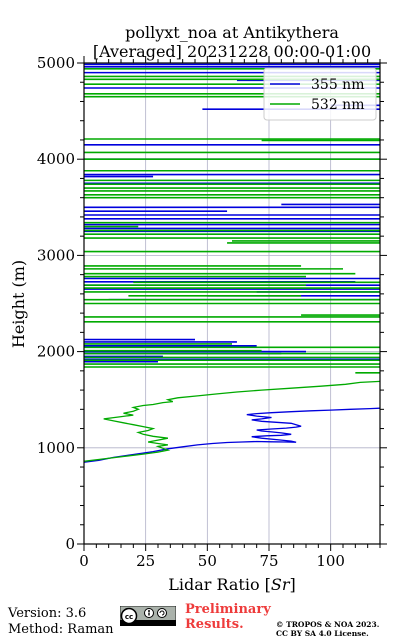  What do you see at coordinates (268, 561) in the screenshot?
I see `x-tick-label: 75` at bounding box center [268, 561].